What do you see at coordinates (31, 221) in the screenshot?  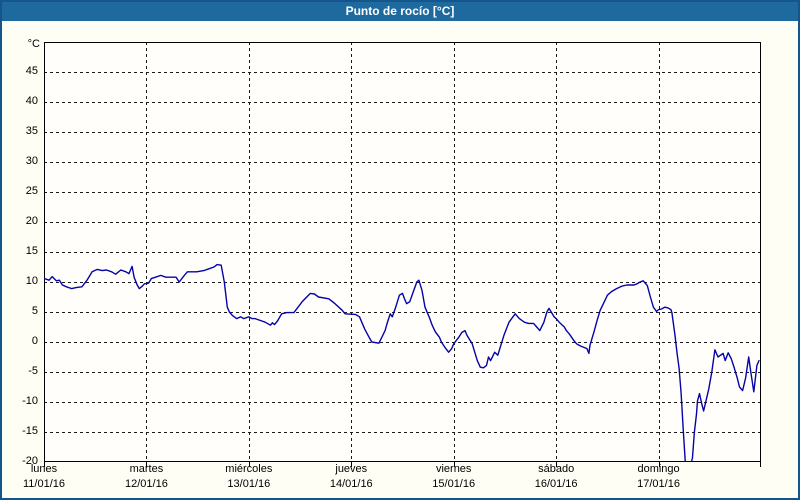 I see `y-tick-label-20: 20` at bounding box center [31, 221].